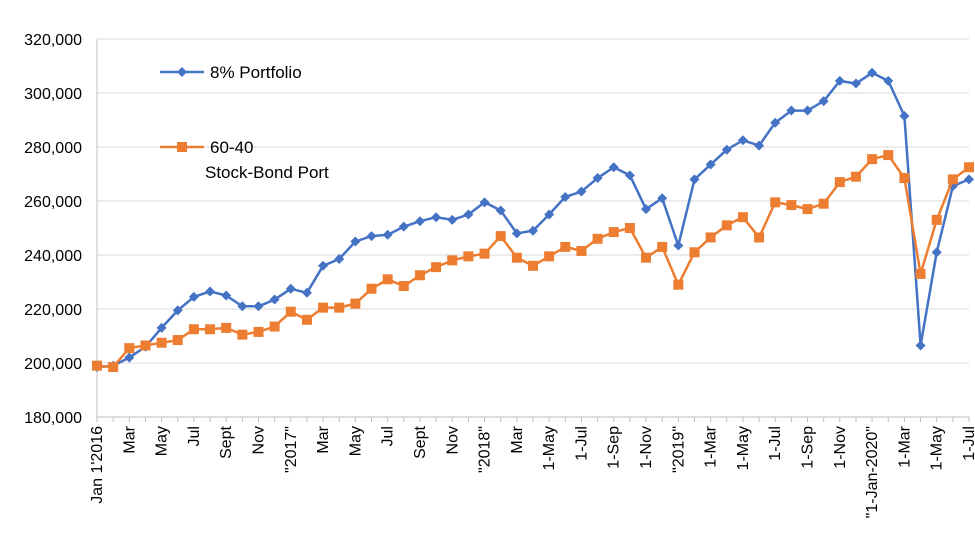 Image resolution: width=975 pixels, height=558 pixels. Describe the element at coordinates (256, 72) in the screenshot. I see `legend-label-8-portfolio: 8% Portfolio` at that location.